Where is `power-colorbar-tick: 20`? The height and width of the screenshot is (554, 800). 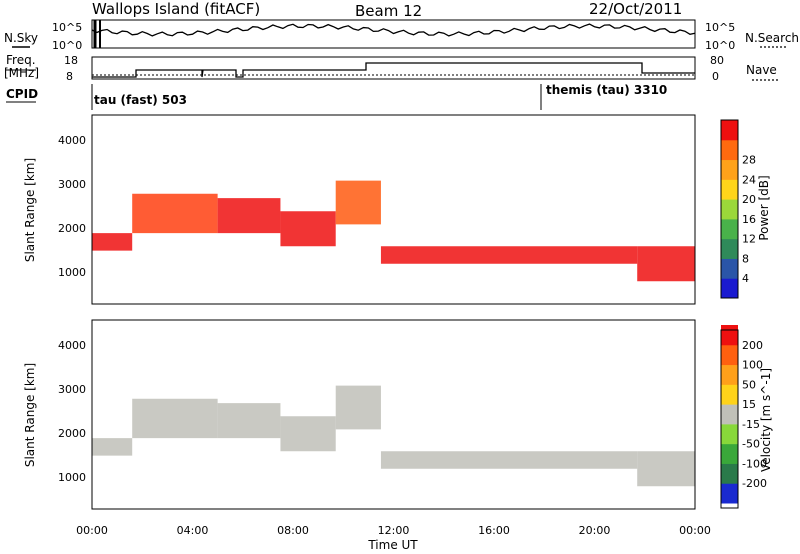 power-colorbar-tick: 20 is located at coordinates (749, 199).